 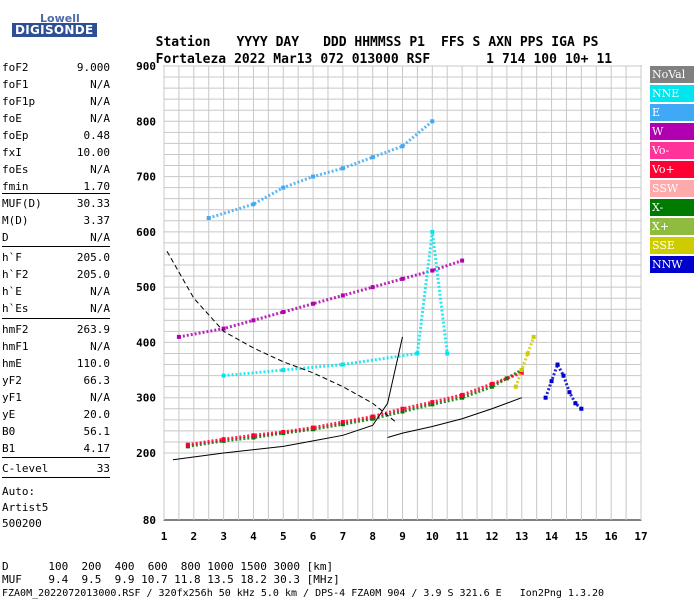 I want to click on param-value: 20.0, so click(x=97, y=414).